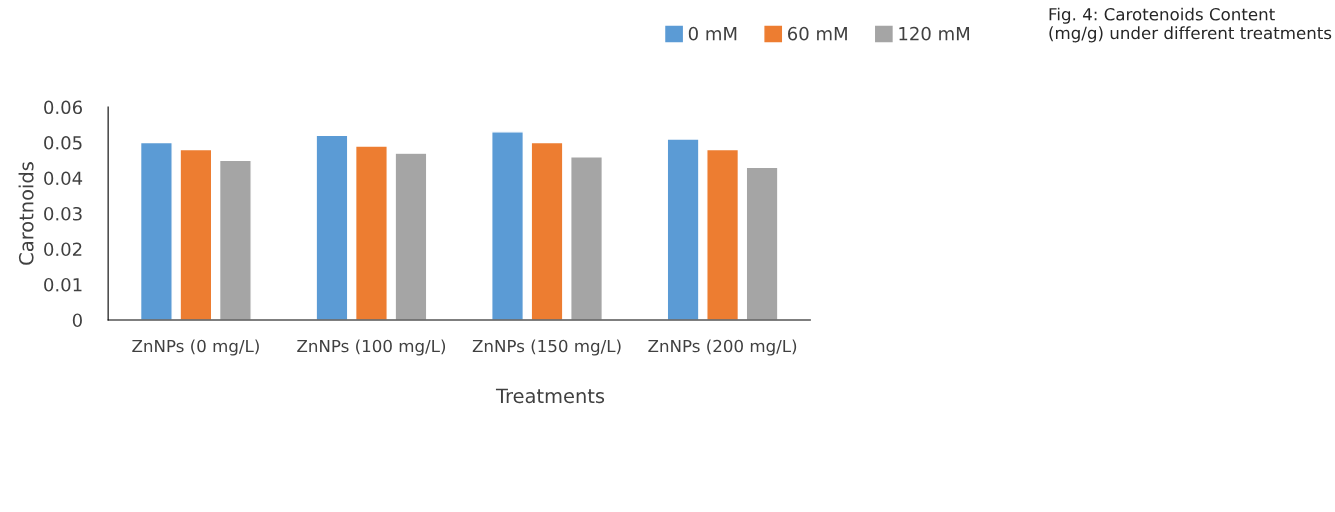  I want to click on legend-label: 120 mM, so click(934, 33).